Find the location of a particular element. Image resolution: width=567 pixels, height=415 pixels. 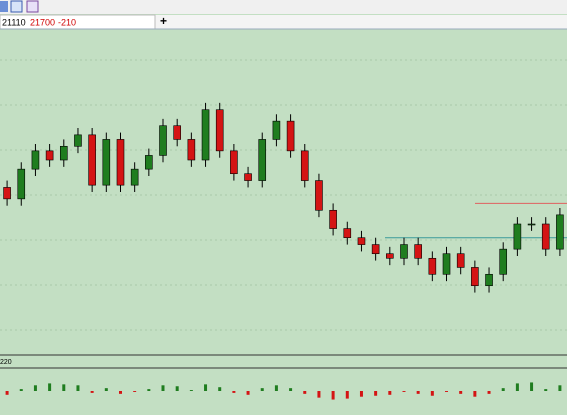

info-field: 21110 is located at coordinates (14, 22).